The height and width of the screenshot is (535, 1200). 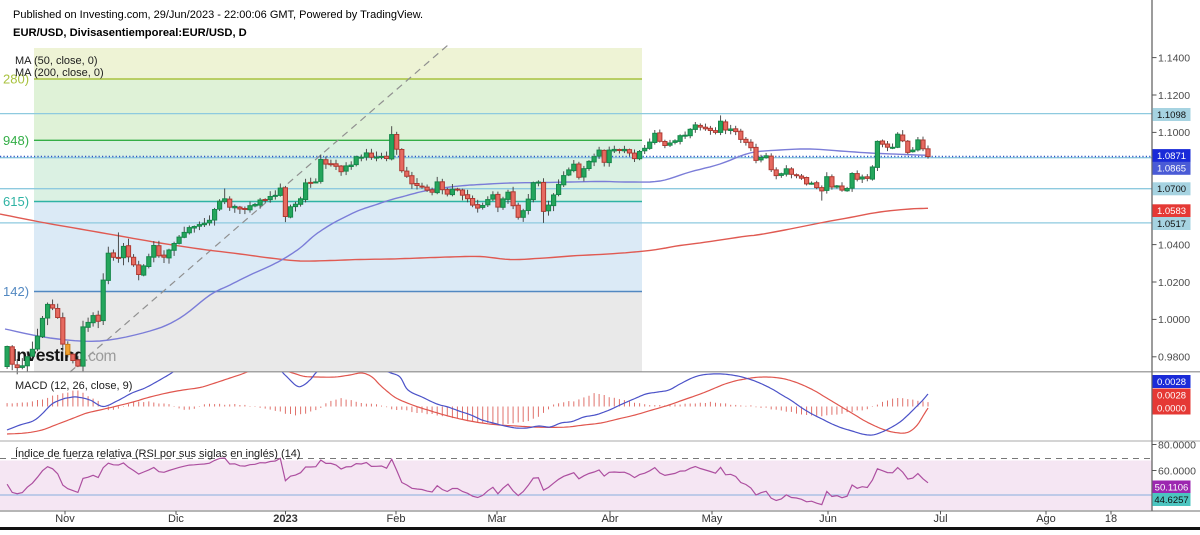 I want to click on svg-text: MA (50, close, 0), so click(x=56, y=61).